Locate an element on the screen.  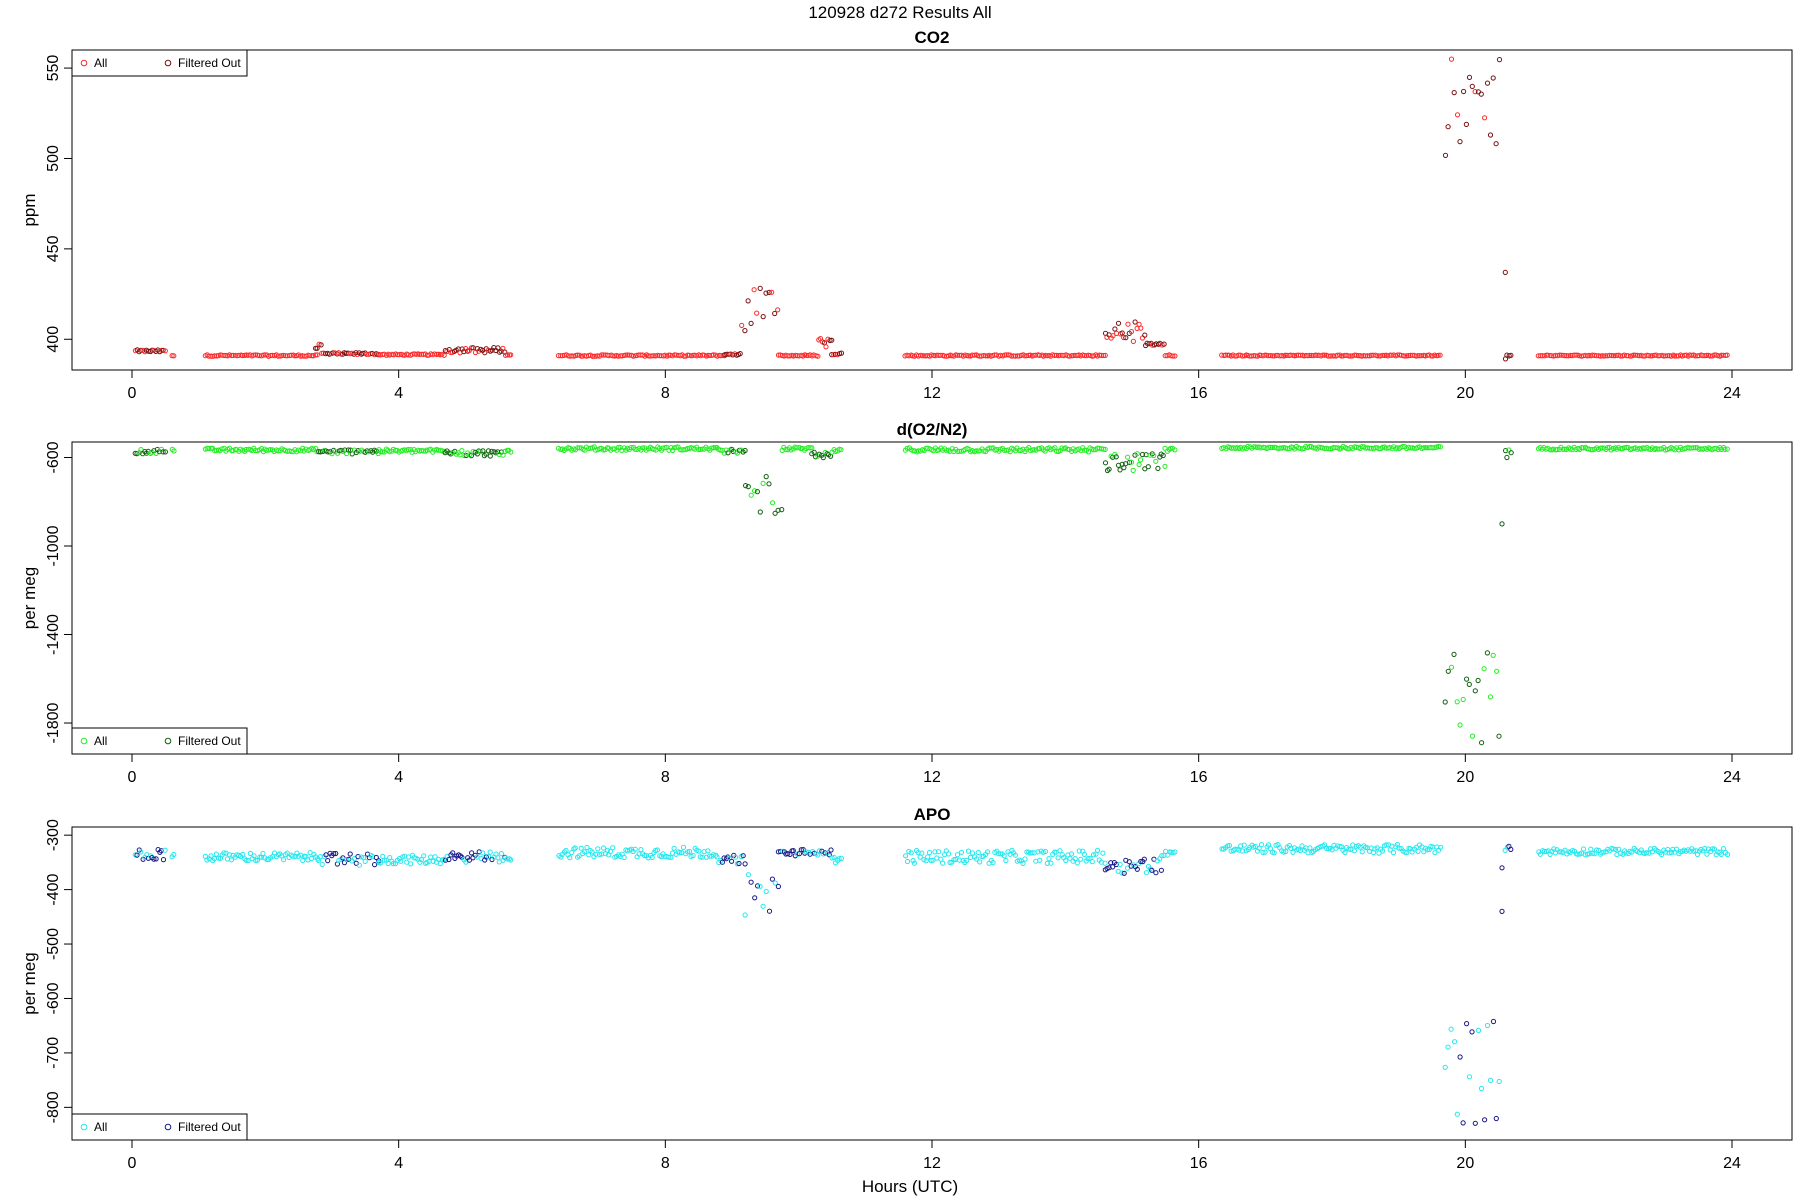
y-axis-label: per meg is located at coordinates (29, 598).